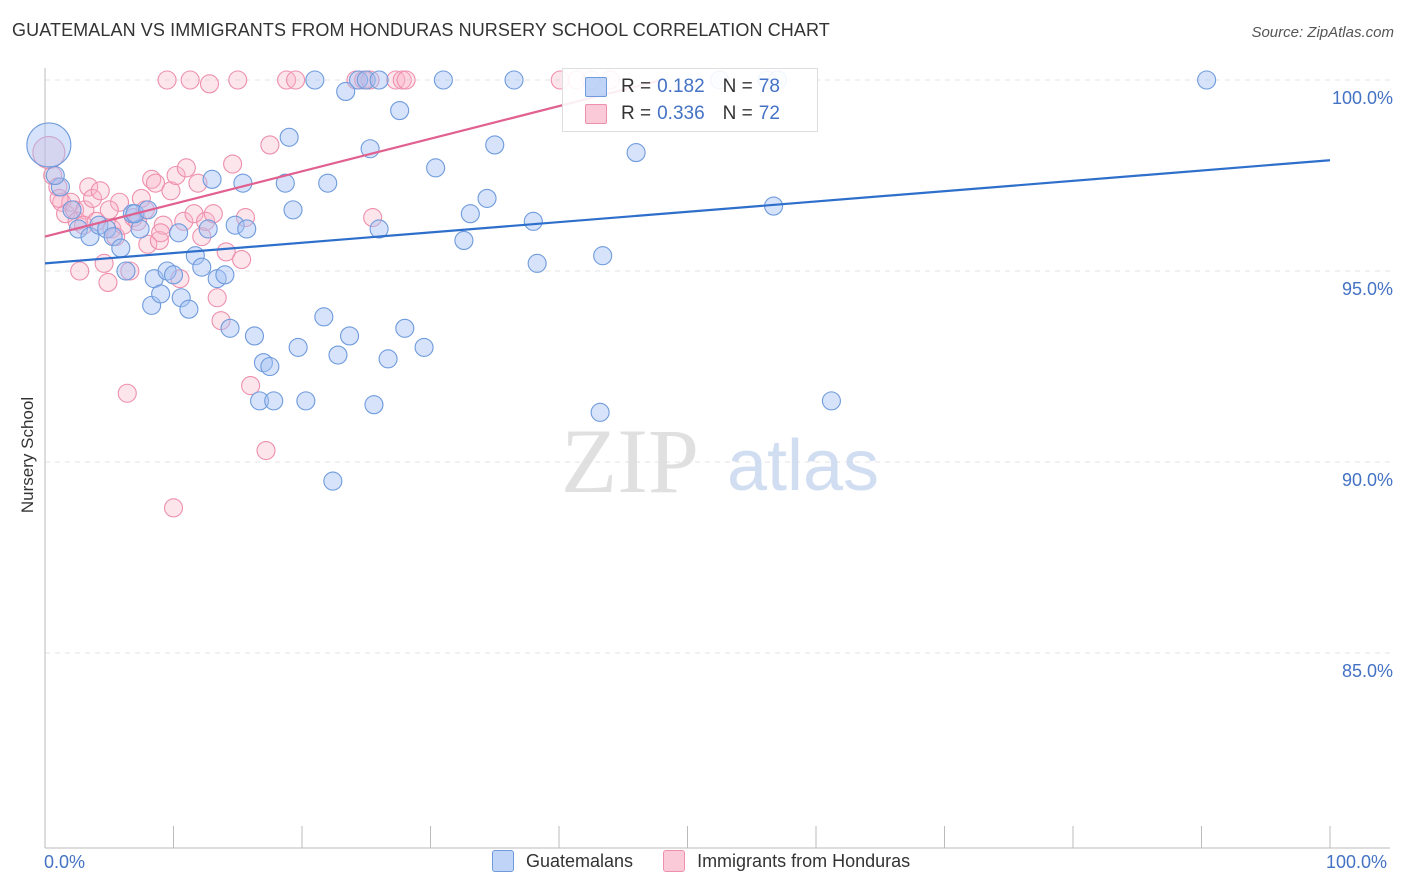 This screenshot has height=892, width=1406. What do you see at coordinates (769, 113) in the screenshot?
I see `n-value: 72` at bounding box center [769, 113].